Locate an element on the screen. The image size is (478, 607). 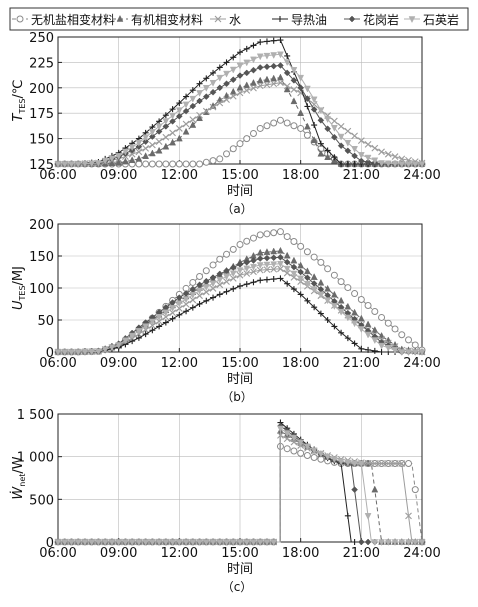
panel-label: （b） is located at coordinates (237, 397).